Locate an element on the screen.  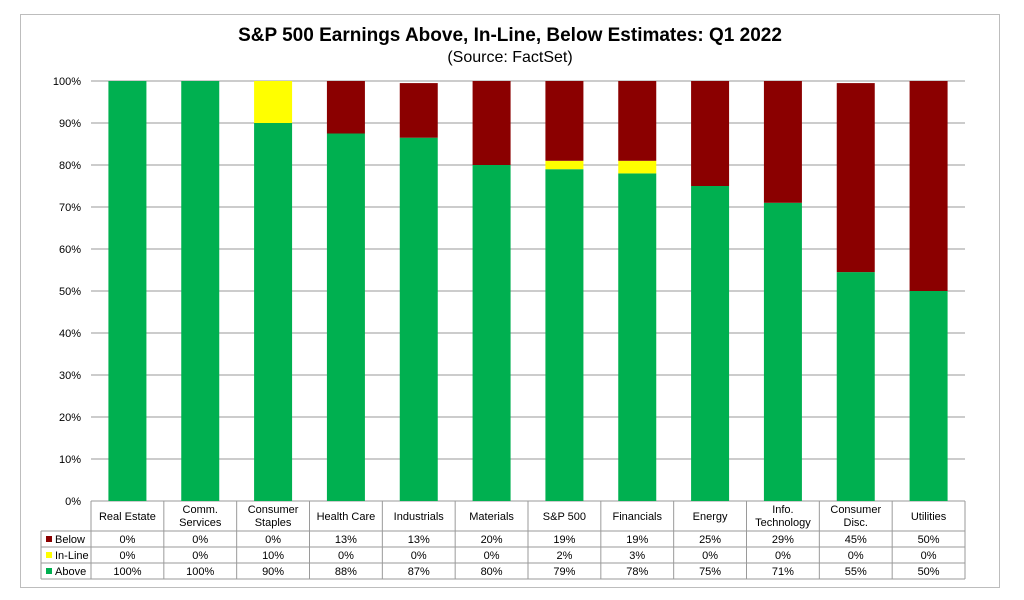
x-tick-label: Comm. is located at coordinates (200, 510).